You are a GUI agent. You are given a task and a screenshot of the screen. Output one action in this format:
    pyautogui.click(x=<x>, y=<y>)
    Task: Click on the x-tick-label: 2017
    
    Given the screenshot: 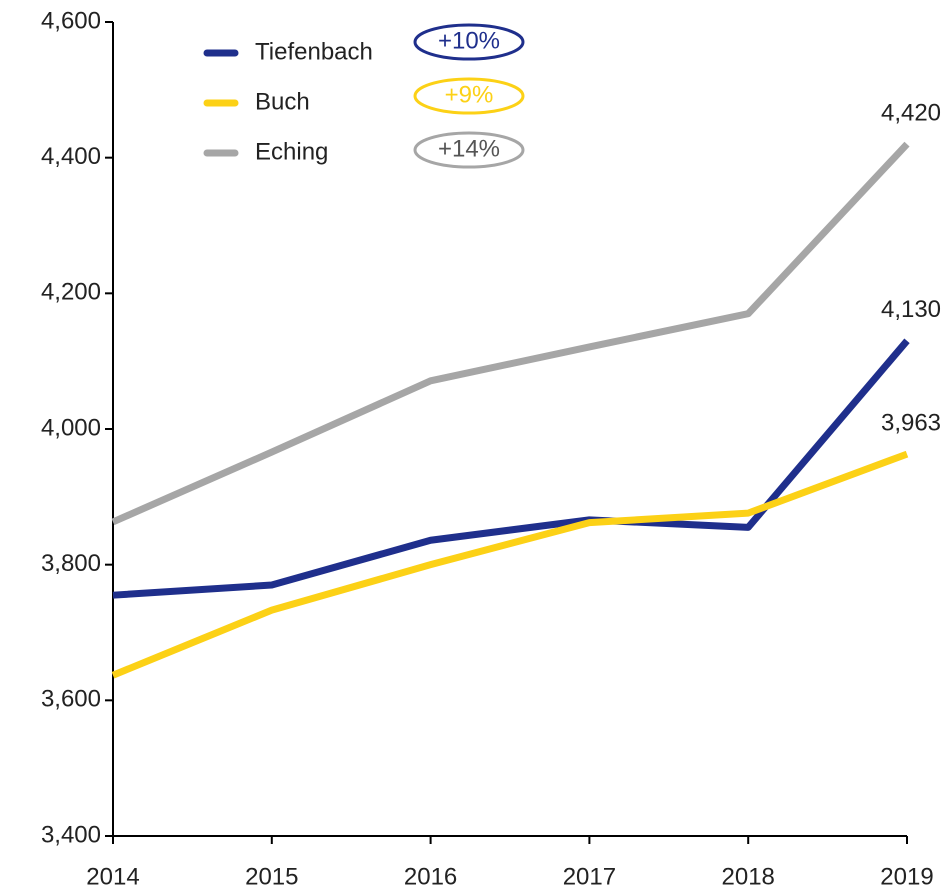 What is the action you would take?
    pyautogui.click(x=589, y=876)
    